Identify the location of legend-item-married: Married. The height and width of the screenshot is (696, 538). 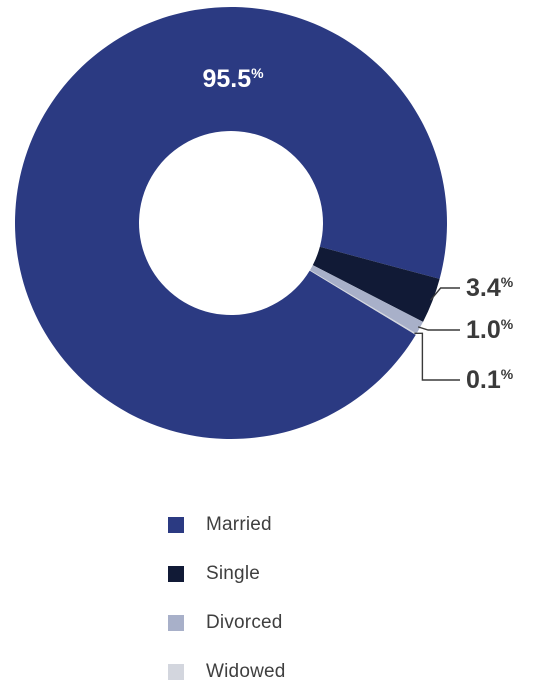
(288, 524).